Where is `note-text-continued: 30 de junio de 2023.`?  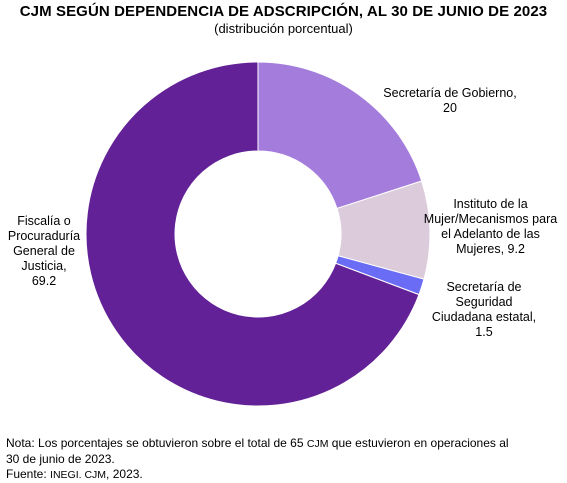
note-text-continued: 30 de junio de 2023. is located at coordinates (60, 459).